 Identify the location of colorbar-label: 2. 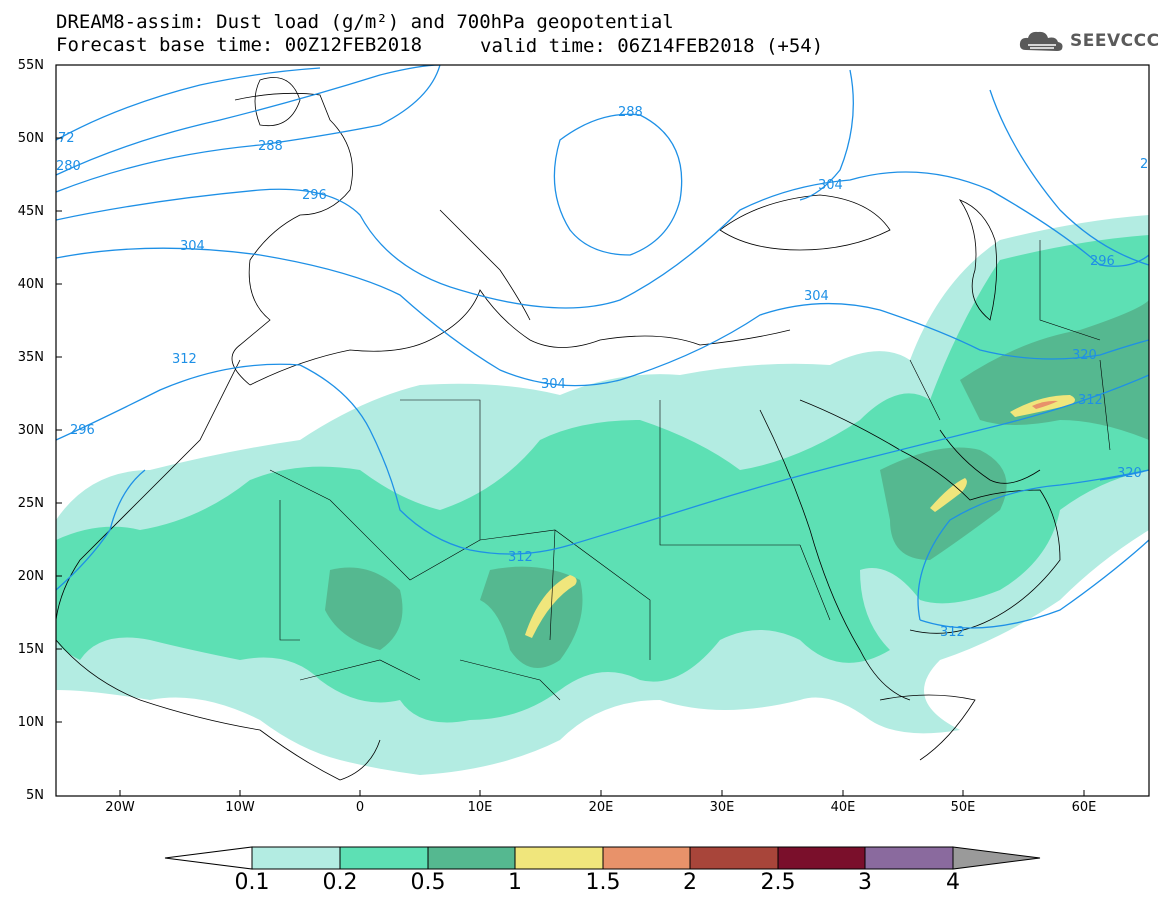
(690, 882).